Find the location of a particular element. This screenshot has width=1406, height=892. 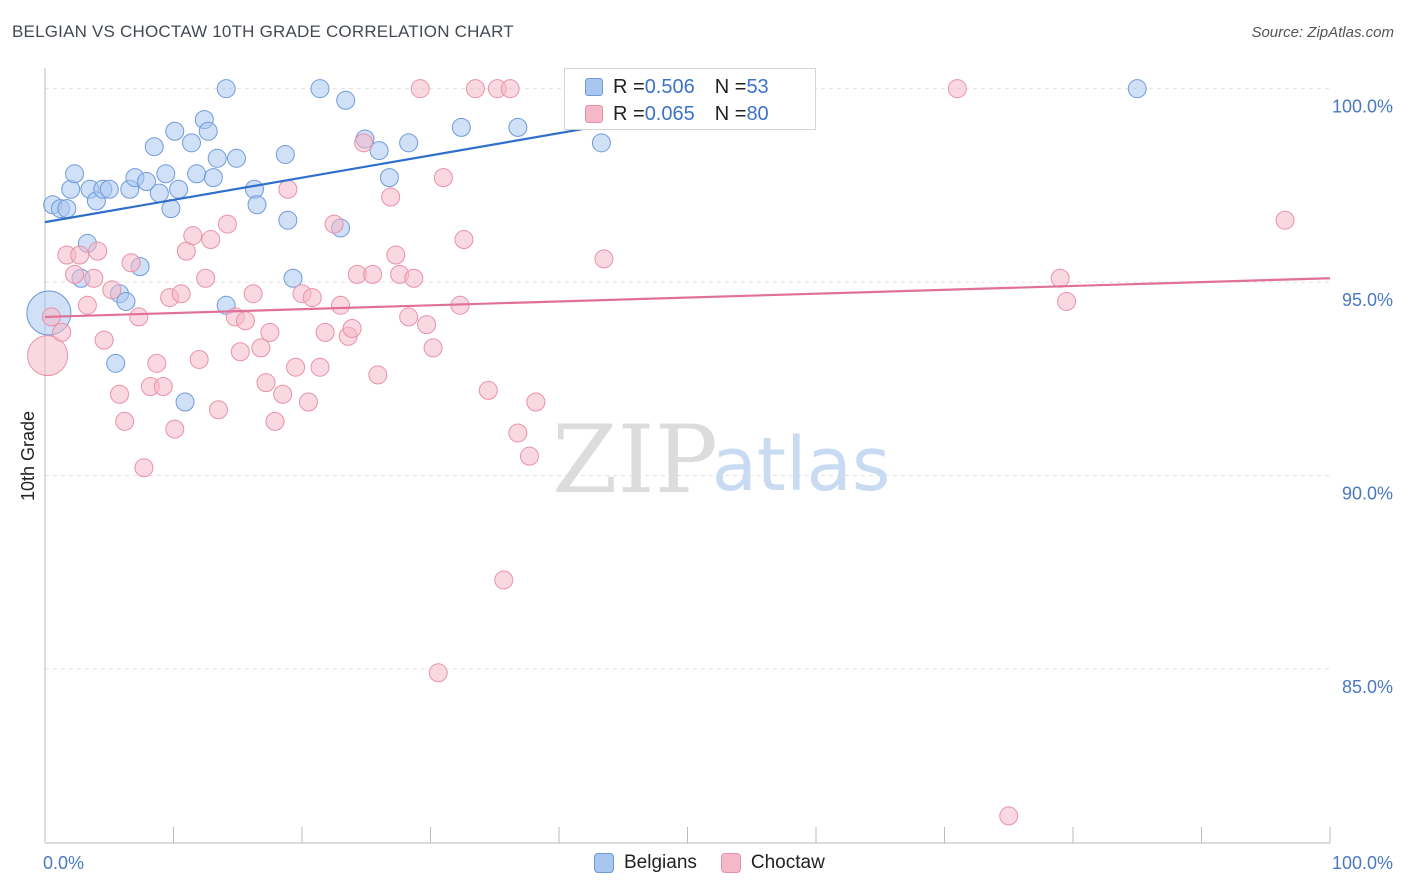

legend-swatch-belgians is located at coordinates (594, 87).